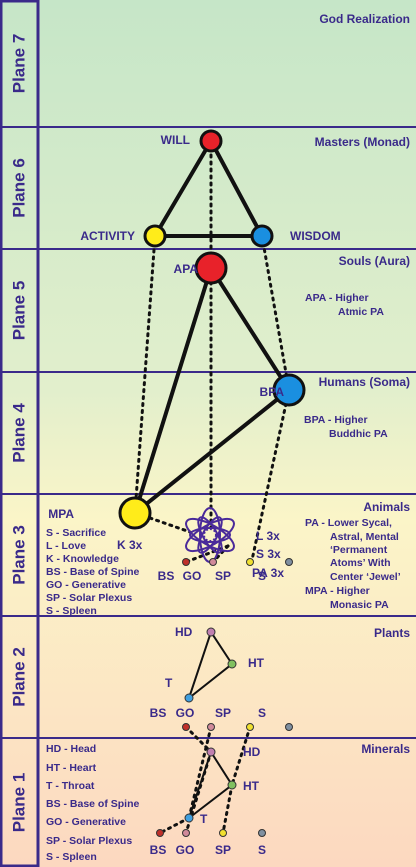  What do you see at coordinates (337, 298) in the screenshot?
I see `note: APA - Higher` at bounding box center [337, 298].